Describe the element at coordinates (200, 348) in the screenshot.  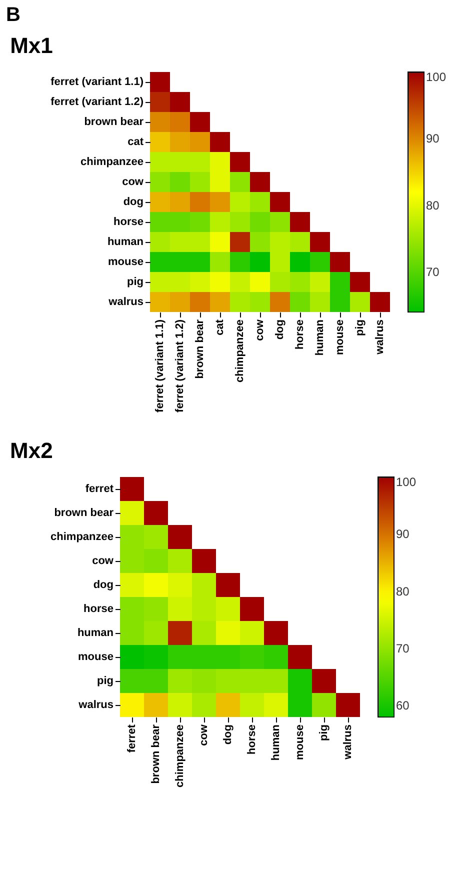
I see `x-tick-label: brown bear` at that location.